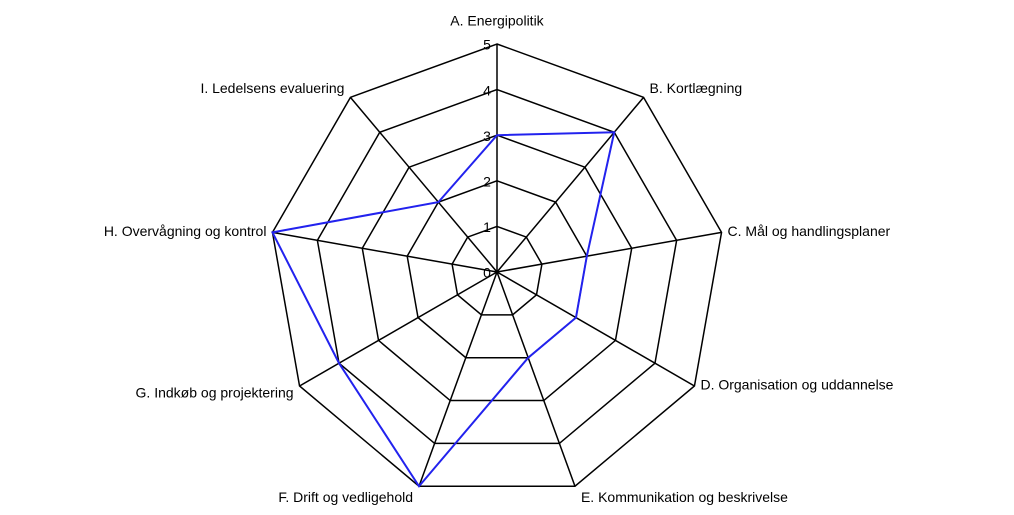 The image size is (1014, 515). What do you see at coordinates (215, 393) in the screenshot?
I see `category-label: G. Indkøb og projektering` at bounding box center [215, 393].